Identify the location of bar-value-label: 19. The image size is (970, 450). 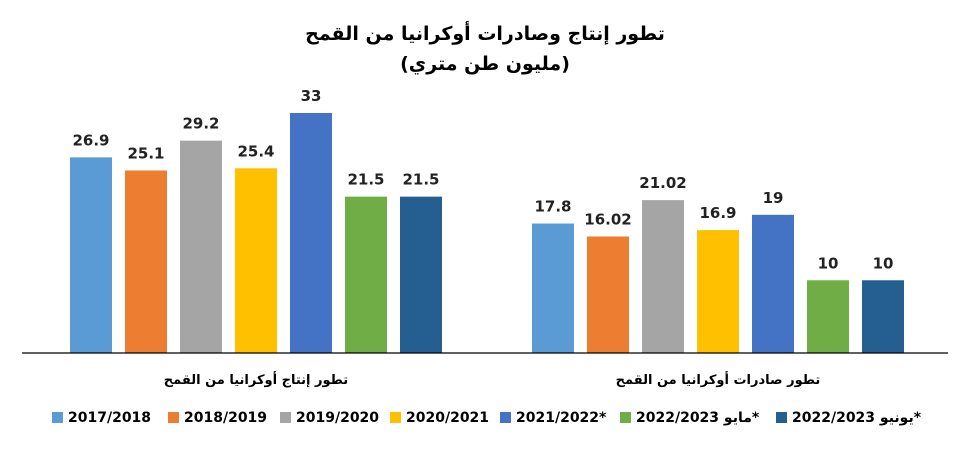
(773, 198).